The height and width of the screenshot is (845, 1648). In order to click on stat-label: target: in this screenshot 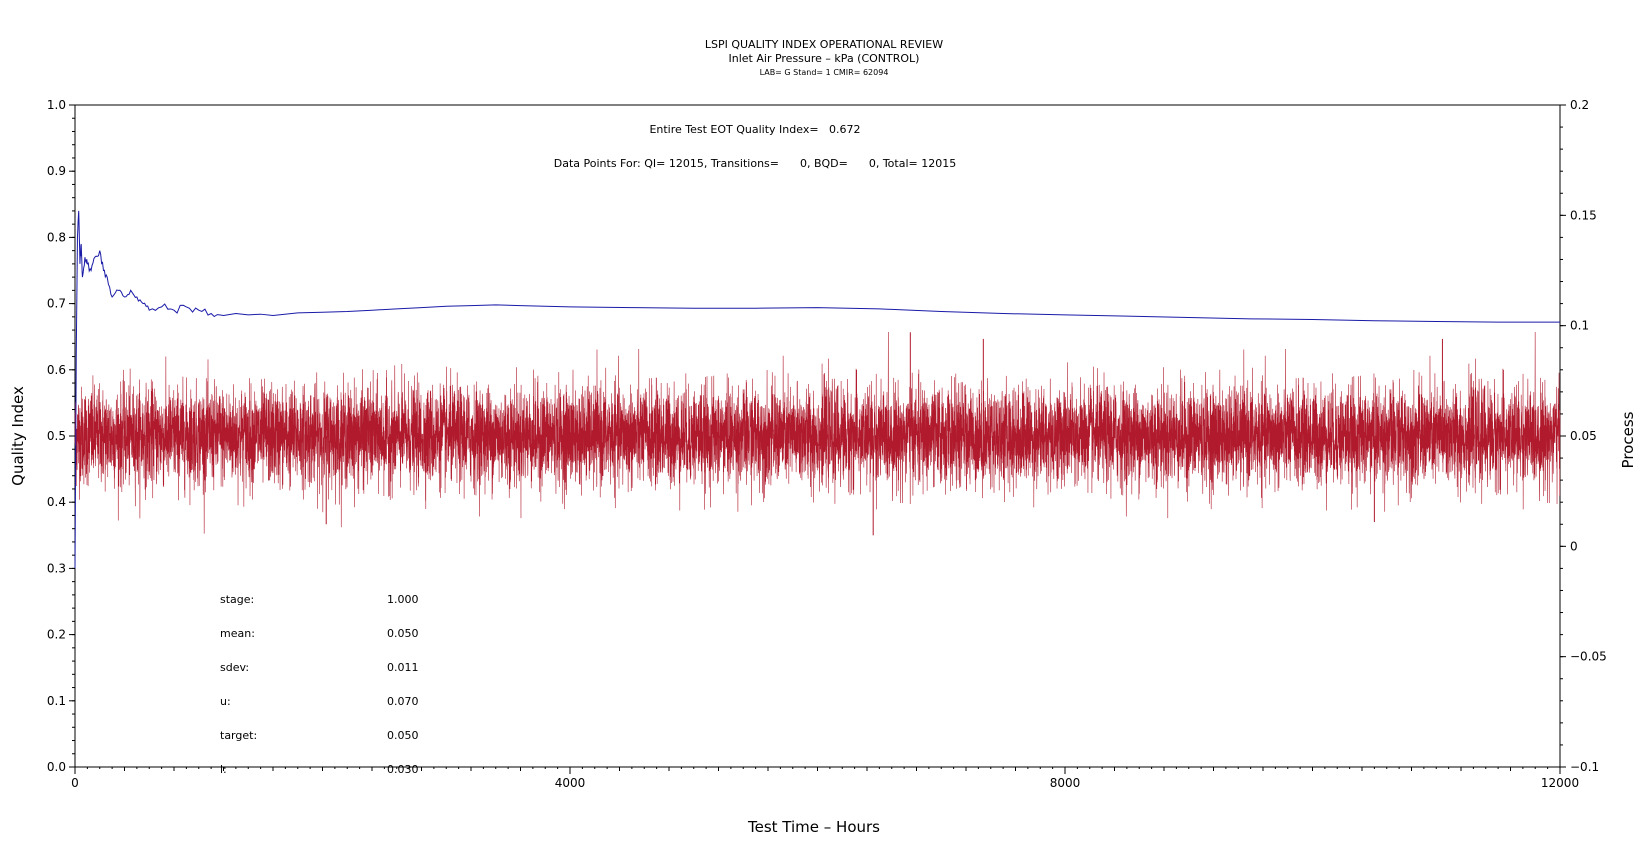, I will do `click(238, 735)`.